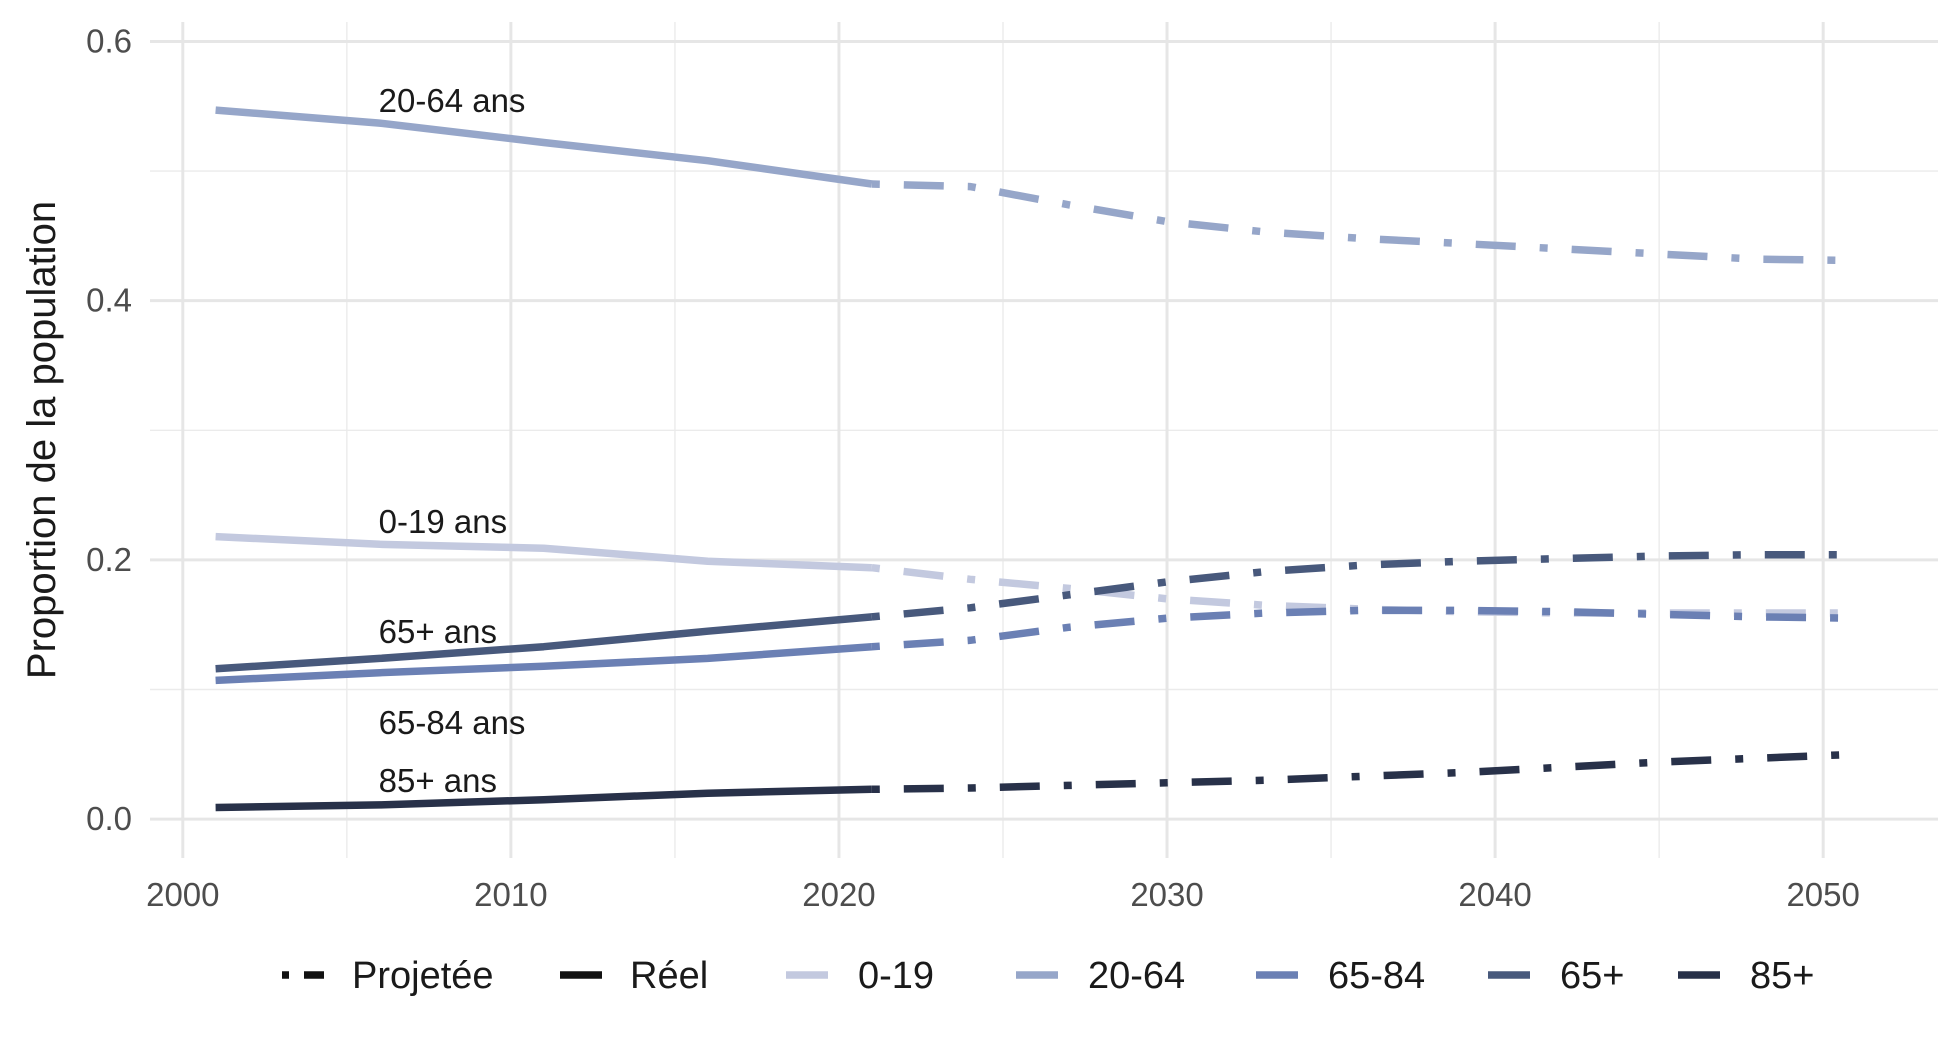  What do you see at coordinates (1592, 976) in the screenshot?
I see `legend-label: 65+` at bounding box center [1592, 976].